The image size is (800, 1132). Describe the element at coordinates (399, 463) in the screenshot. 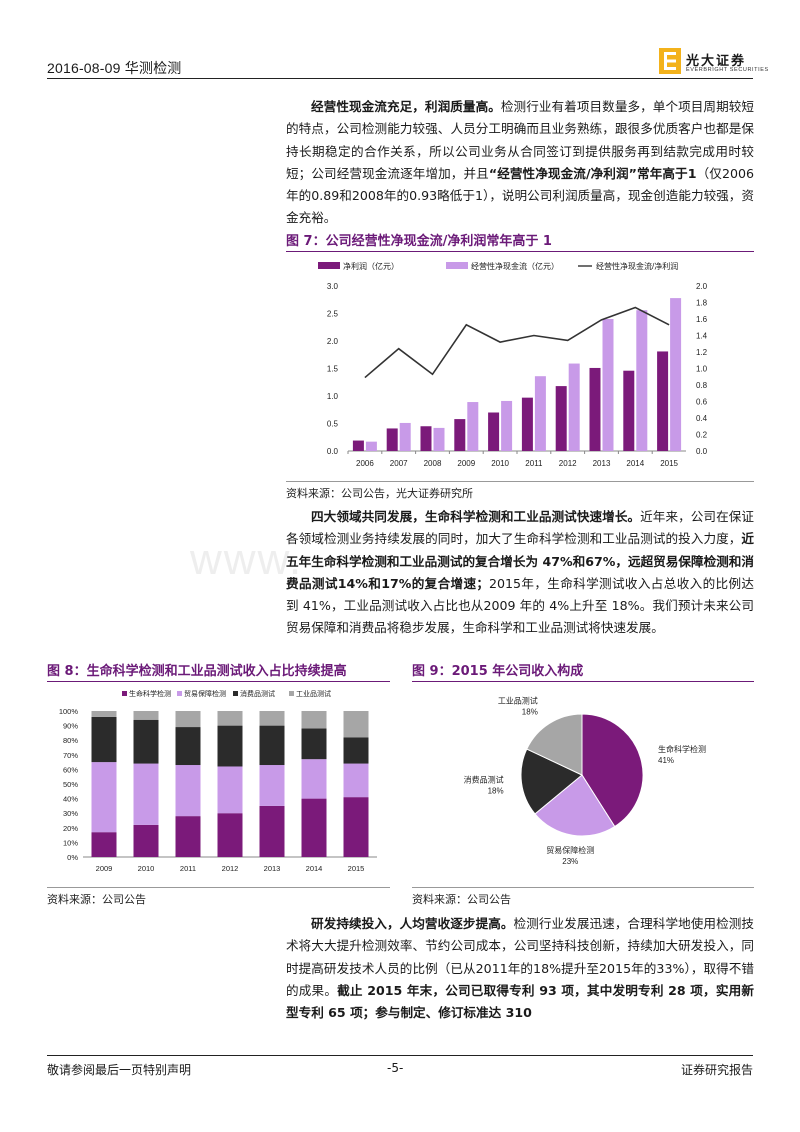

I see `xtick-label: 2007` at that location.